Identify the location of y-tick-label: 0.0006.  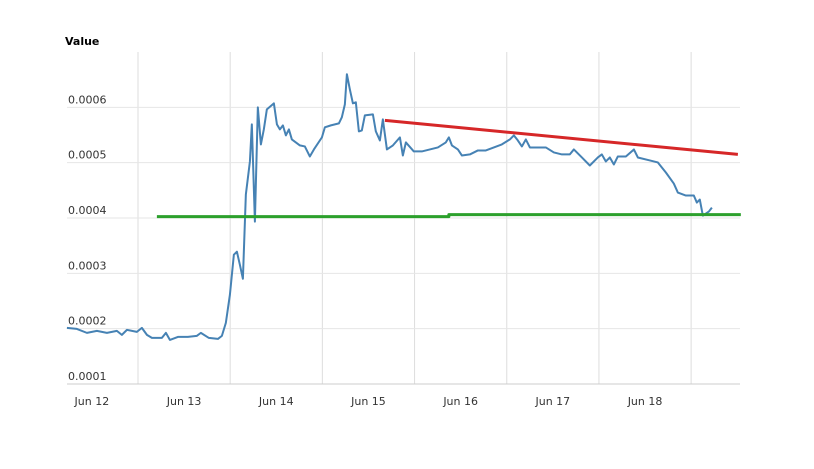
(87, 99).